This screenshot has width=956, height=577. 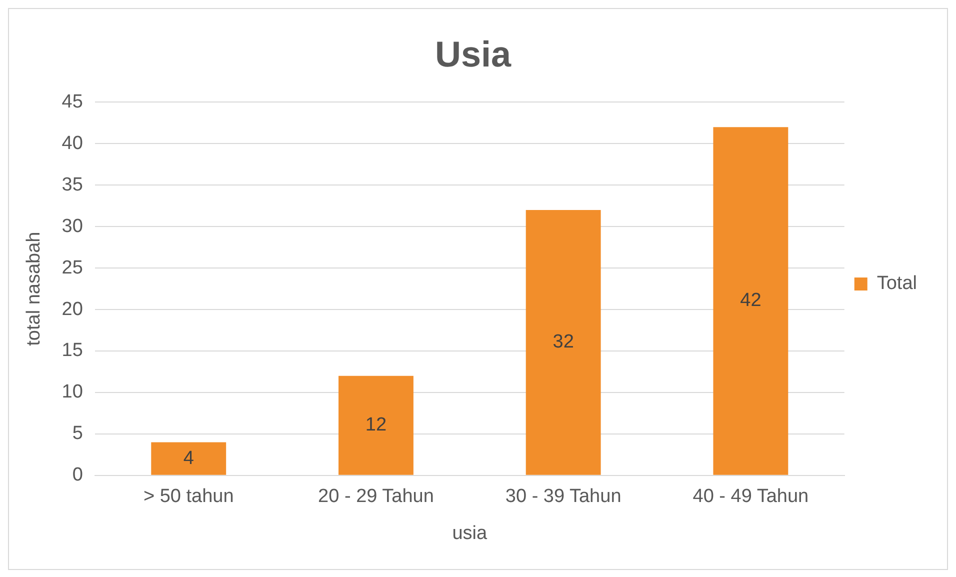 I want to click on y-tick-label: 15, so click(x=72, y=351).